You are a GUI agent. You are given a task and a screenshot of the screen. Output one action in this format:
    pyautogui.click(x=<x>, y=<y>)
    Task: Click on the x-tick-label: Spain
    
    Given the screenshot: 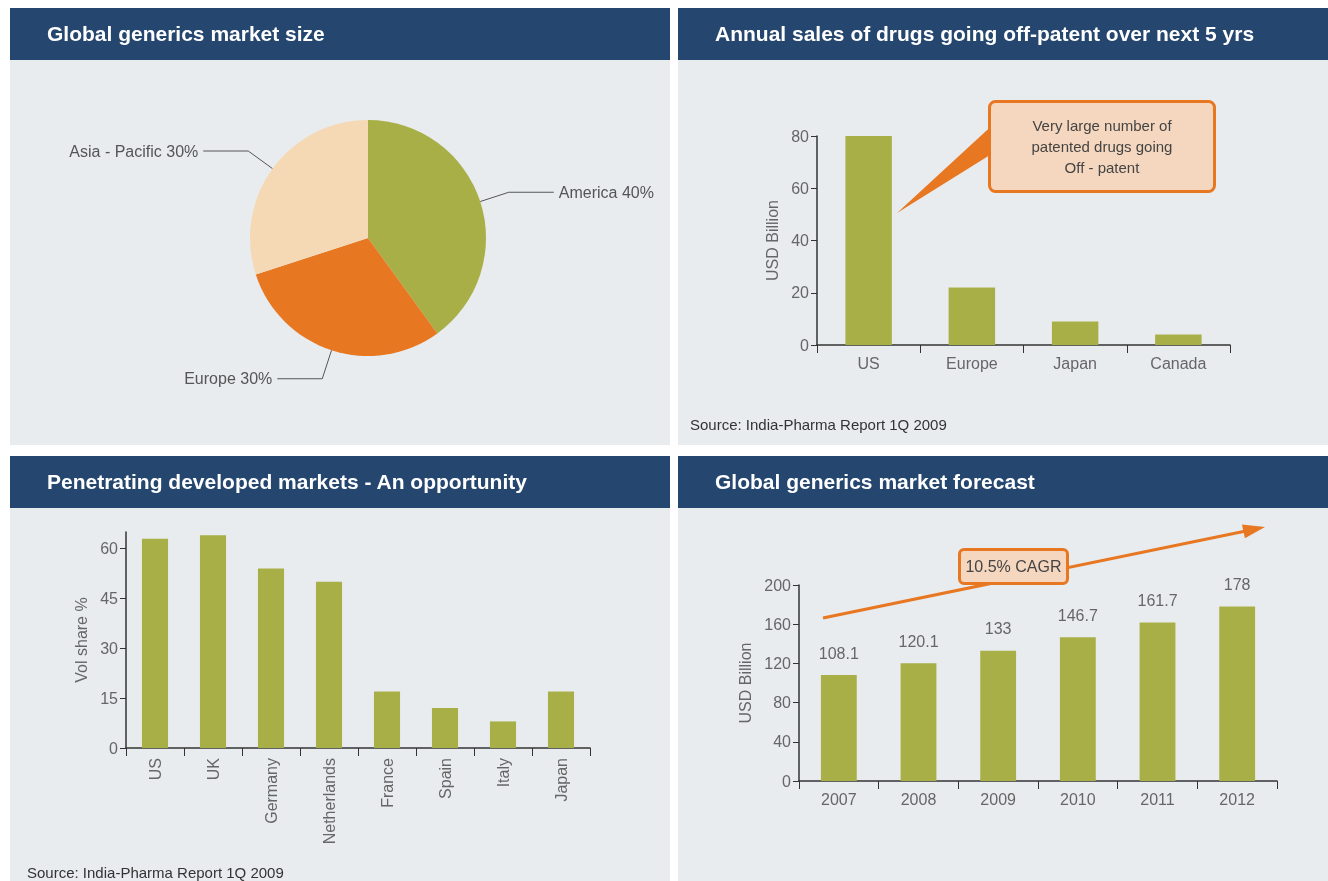 What is the action you would take?
    pyautogui.click(x=445, y=778)
    